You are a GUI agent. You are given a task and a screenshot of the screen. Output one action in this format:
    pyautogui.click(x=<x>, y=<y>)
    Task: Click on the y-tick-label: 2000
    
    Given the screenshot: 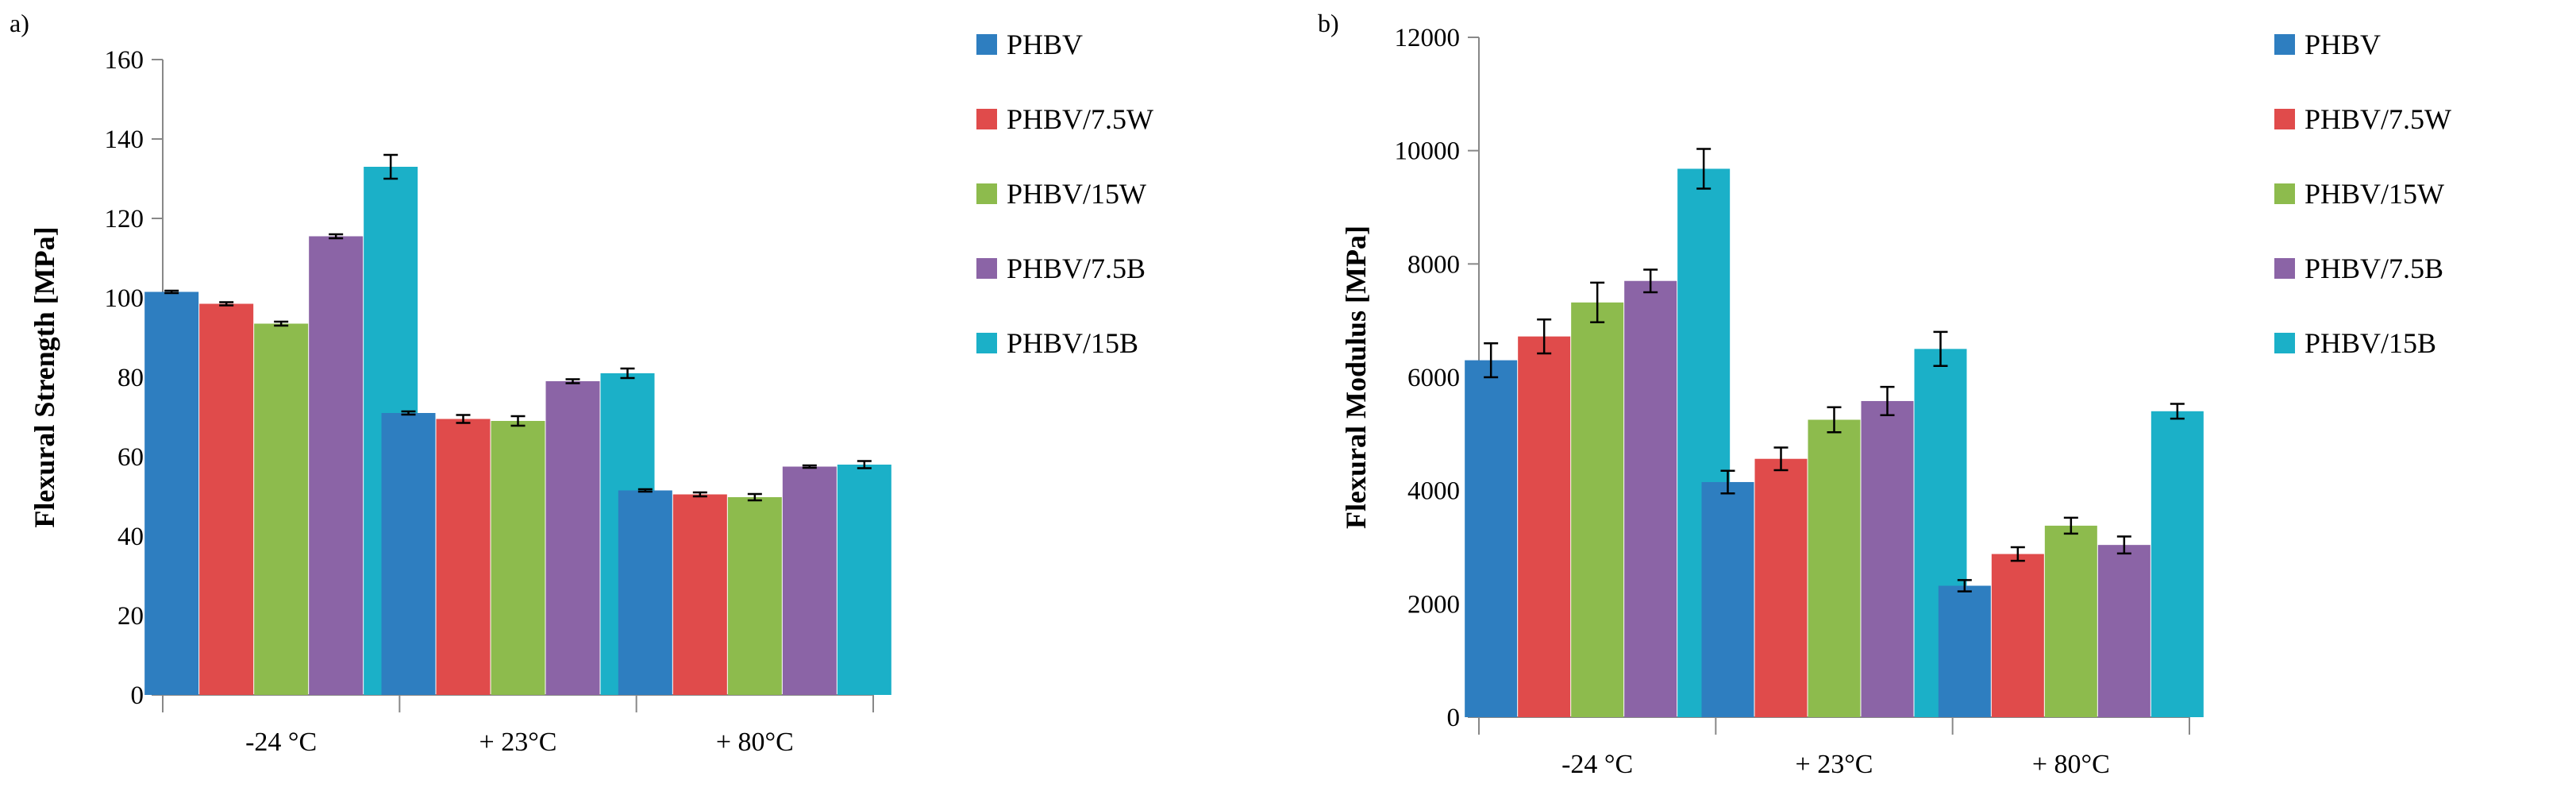 What is the action you would take?
    pyautogui.click(x=1433, y=604)
    